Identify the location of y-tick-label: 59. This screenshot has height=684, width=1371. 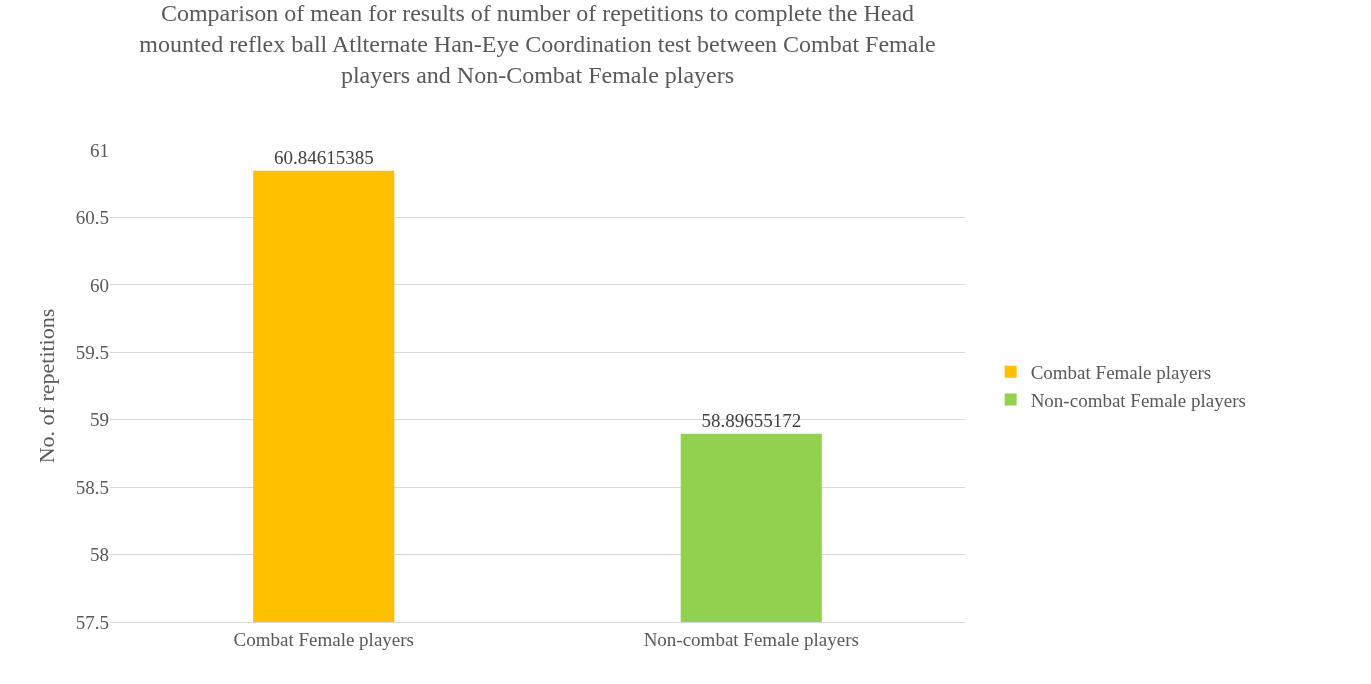
(99, 420).